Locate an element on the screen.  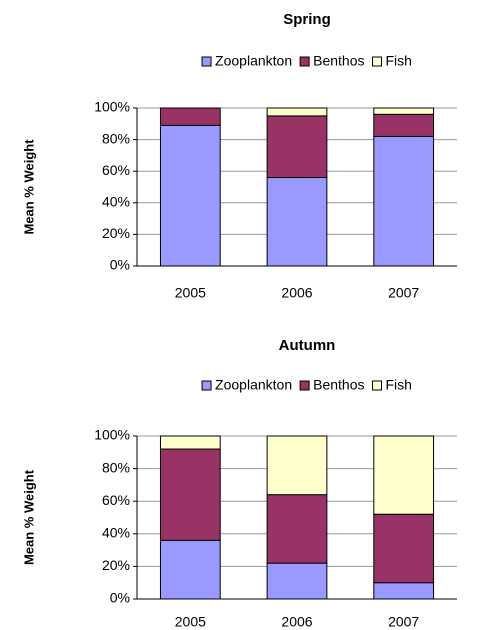
chart-title: Spring is located at coordinates (307, 19).